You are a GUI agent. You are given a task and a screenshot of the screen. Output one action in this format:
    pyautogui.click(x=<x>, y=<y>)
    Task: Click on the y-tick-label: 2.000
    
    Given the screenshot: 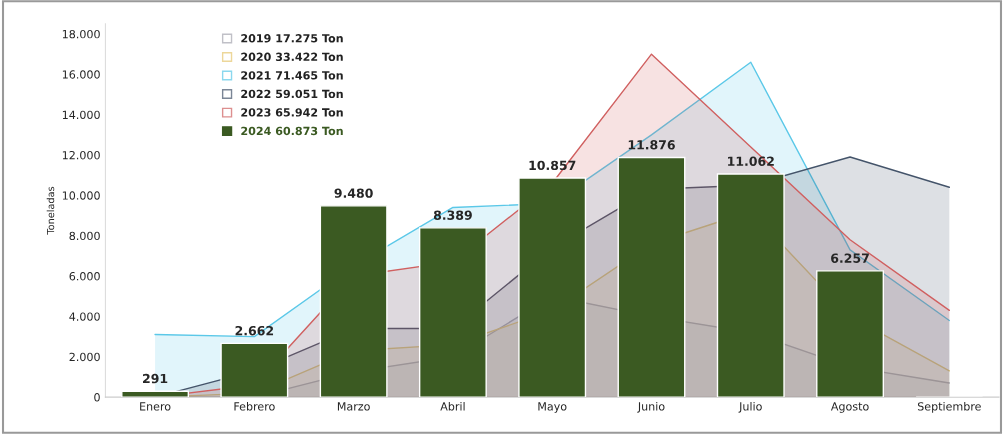 What is the action you would take?
    pyautogui.click(x=84, y=357)
    